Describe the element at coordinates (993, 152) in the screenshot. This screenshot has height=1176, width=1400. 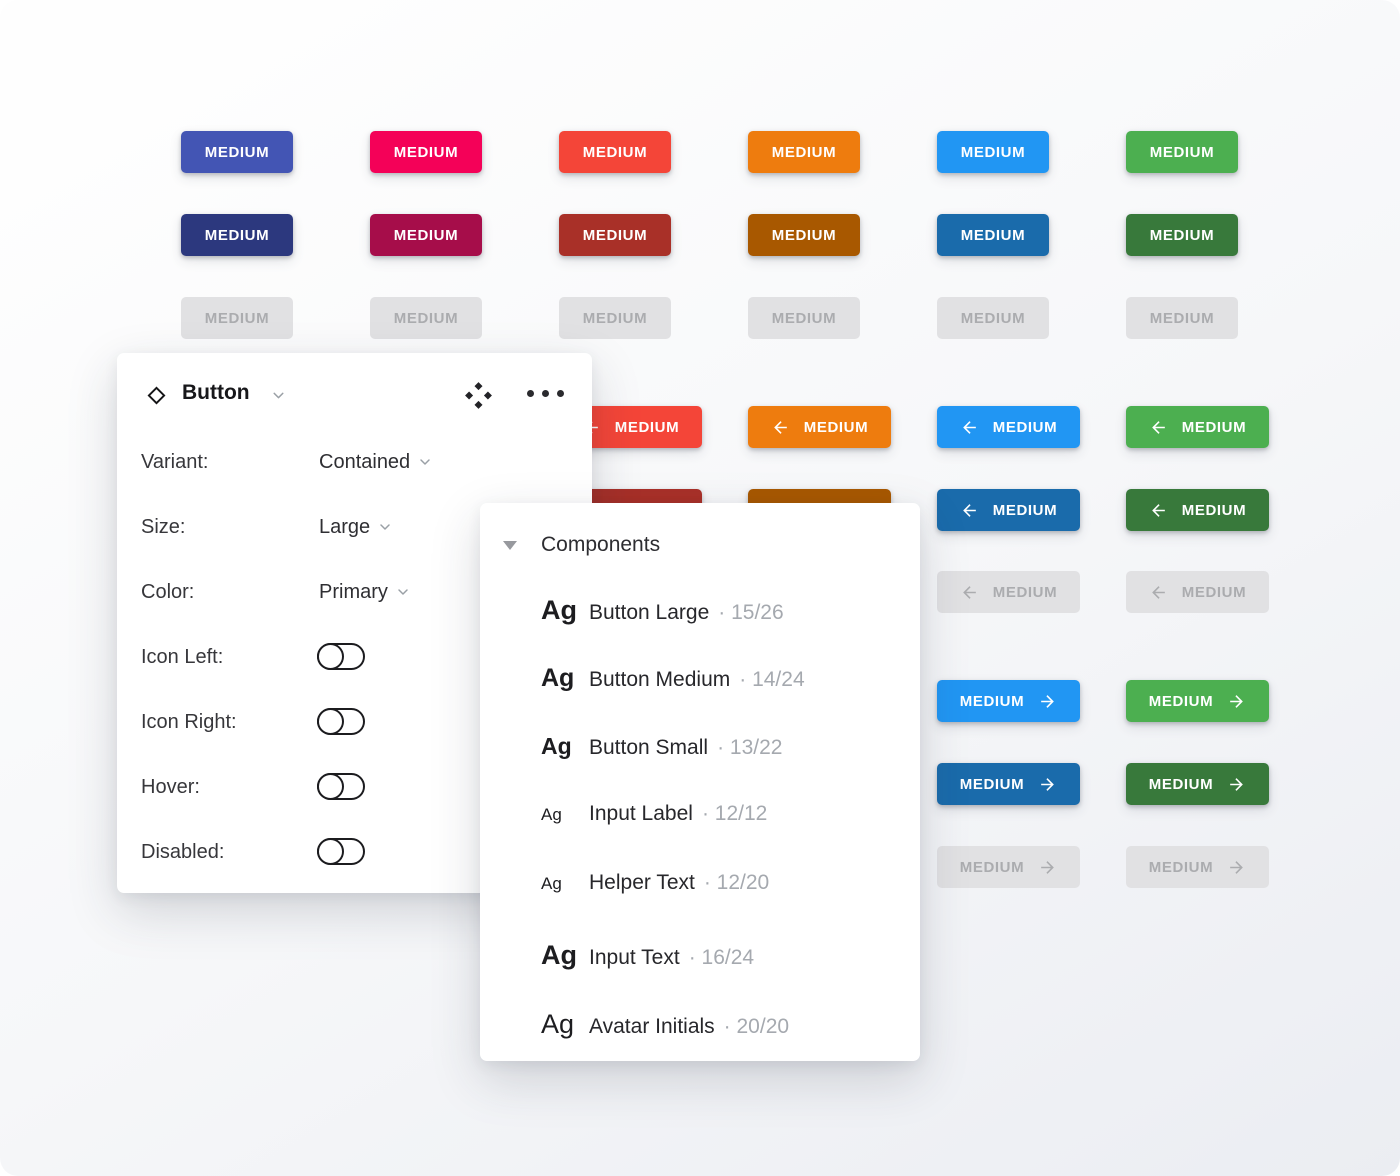
I see `button-blue-base: MEDIUM` at that location.